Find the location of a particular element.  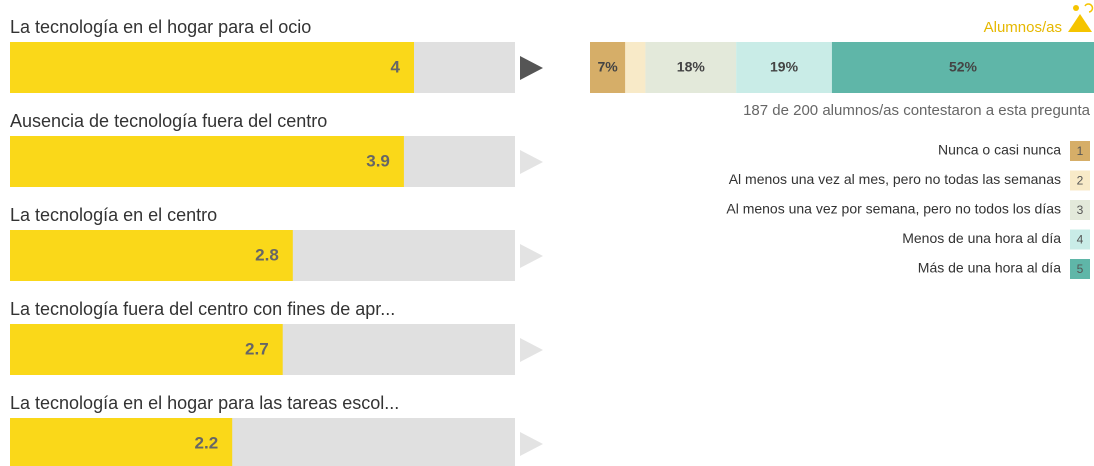

legend-key: 5 is located at coordinates (1080, 269).